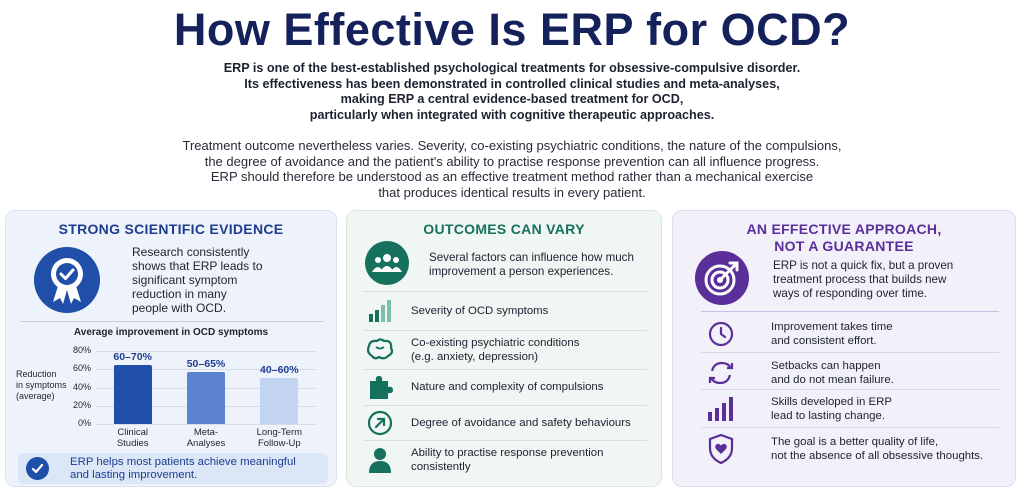  Describe the element at coordinates (206, 363) in the screenshot. I see `bar-data-label: 50–65%` at that location.